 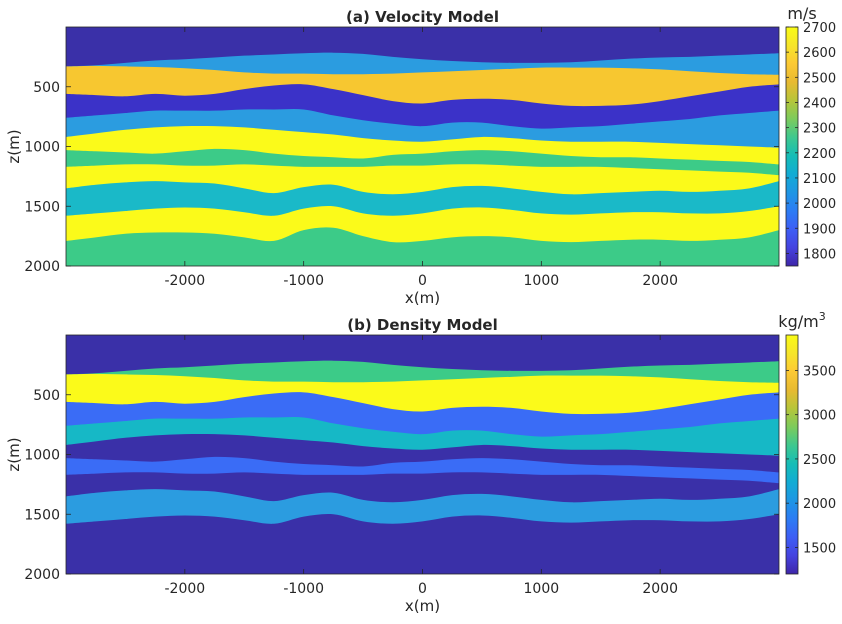 I want to click on colorbar-tick-label: 2300, so click(x=819, y=129).